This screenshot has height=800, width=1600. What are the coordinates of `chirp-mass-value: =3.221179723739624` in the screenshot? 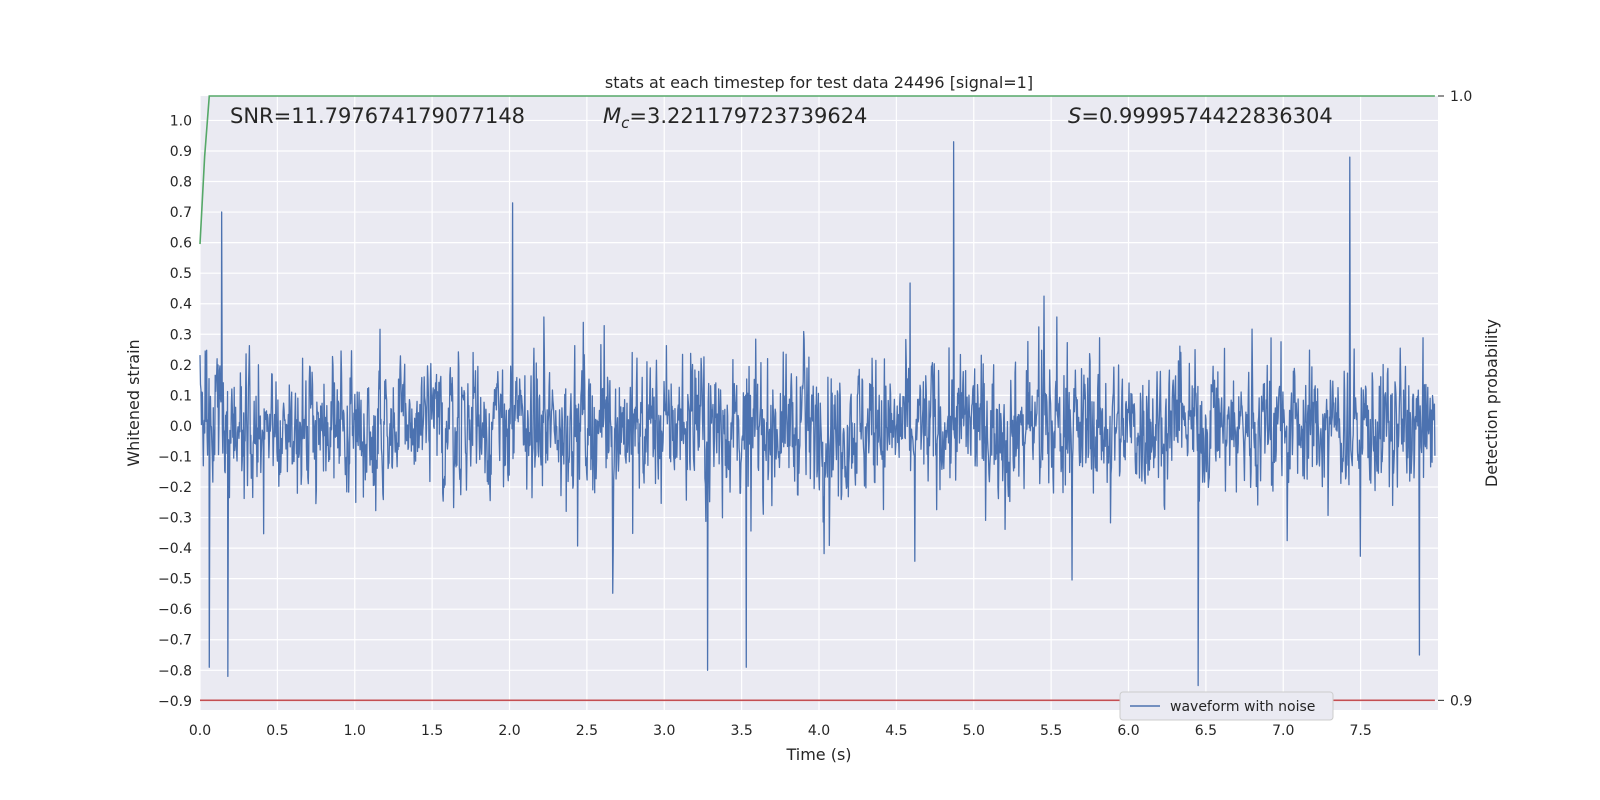 It's located at (748, 116).